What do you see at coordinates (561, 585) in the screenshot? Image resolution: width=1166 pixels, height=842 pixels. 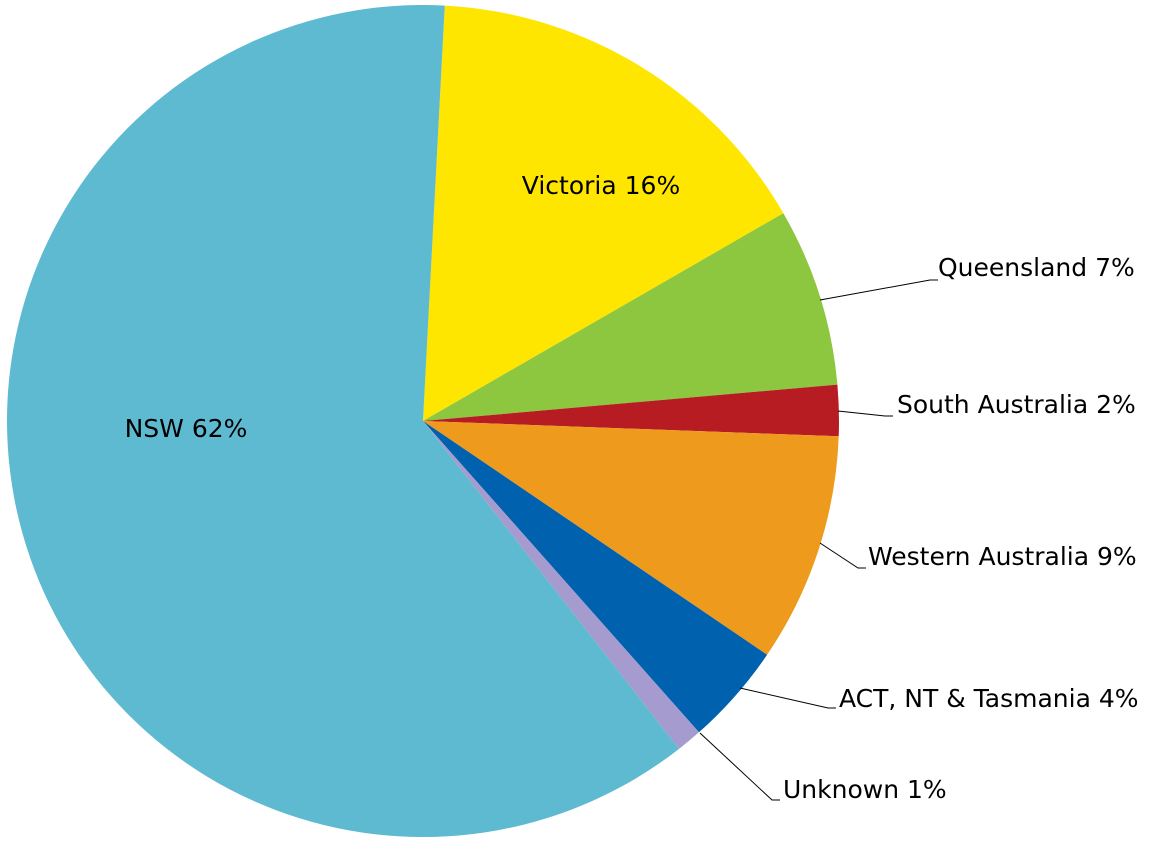 I see `slice-unknown` at bounding box center [561, 585].